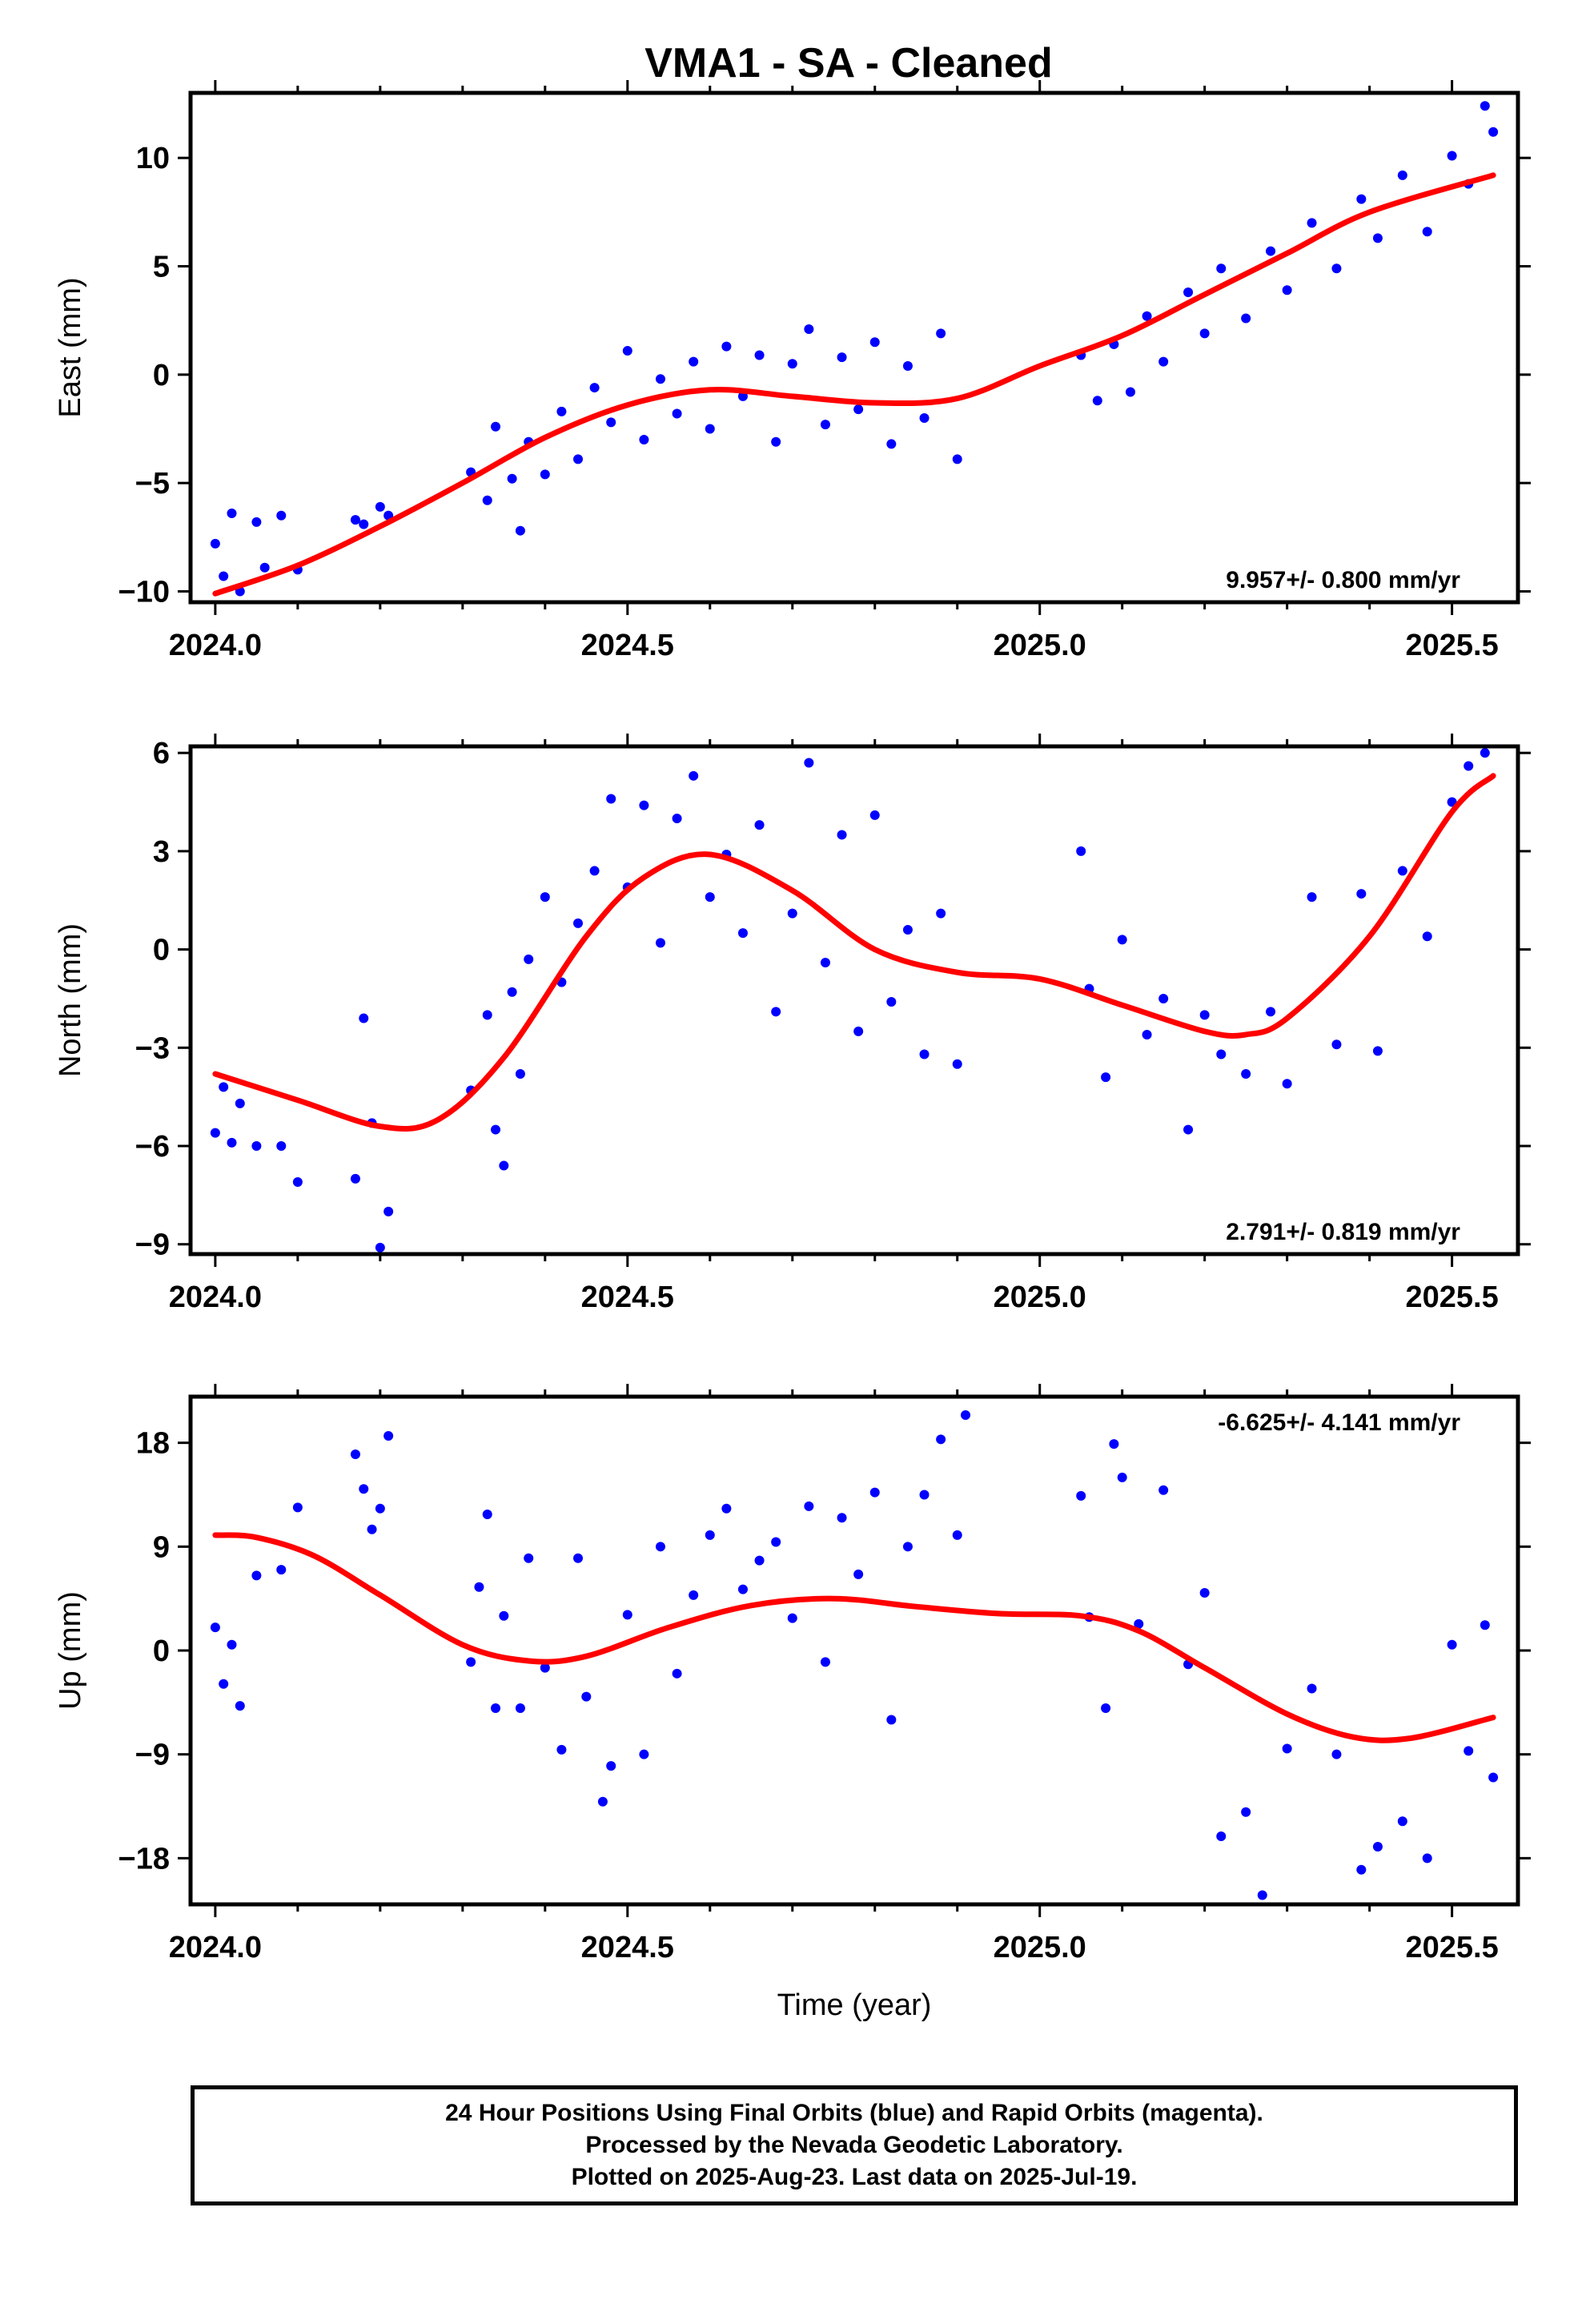 The image size is (1582, 2324). I want to click on y-tick-label: 9, so click(161, 1547).